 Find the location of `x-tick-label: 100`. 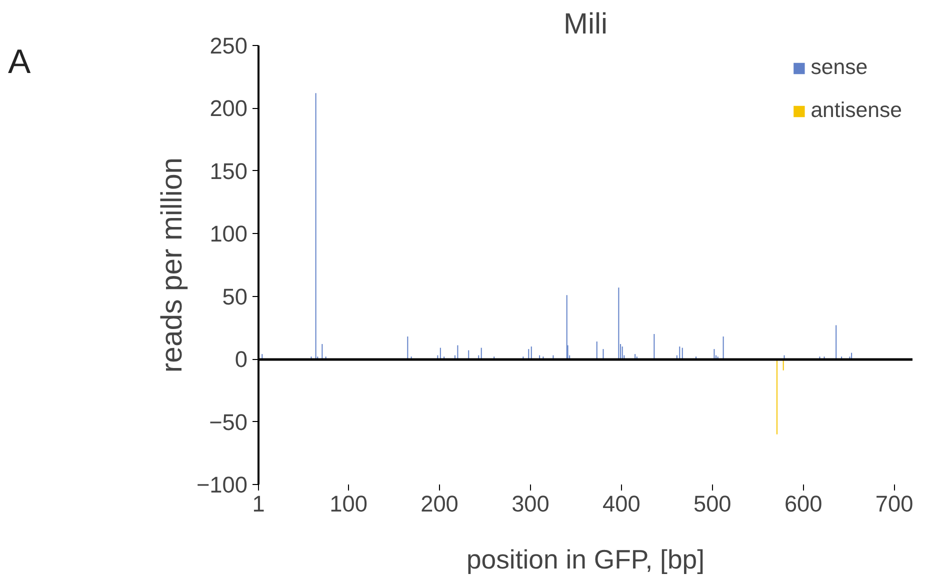

x-tick-label: 100 is located at coordinates (349, 503).